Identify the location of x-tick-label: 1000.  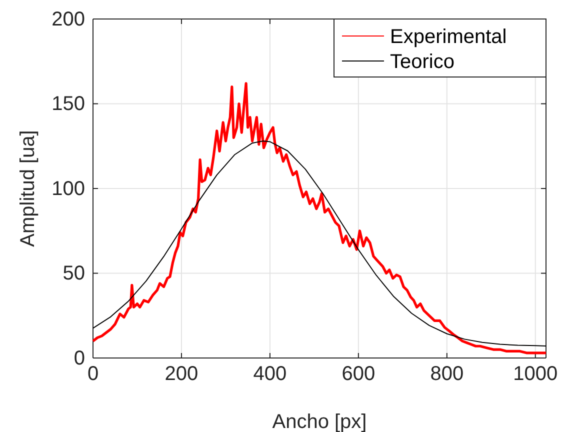
(535, 374).